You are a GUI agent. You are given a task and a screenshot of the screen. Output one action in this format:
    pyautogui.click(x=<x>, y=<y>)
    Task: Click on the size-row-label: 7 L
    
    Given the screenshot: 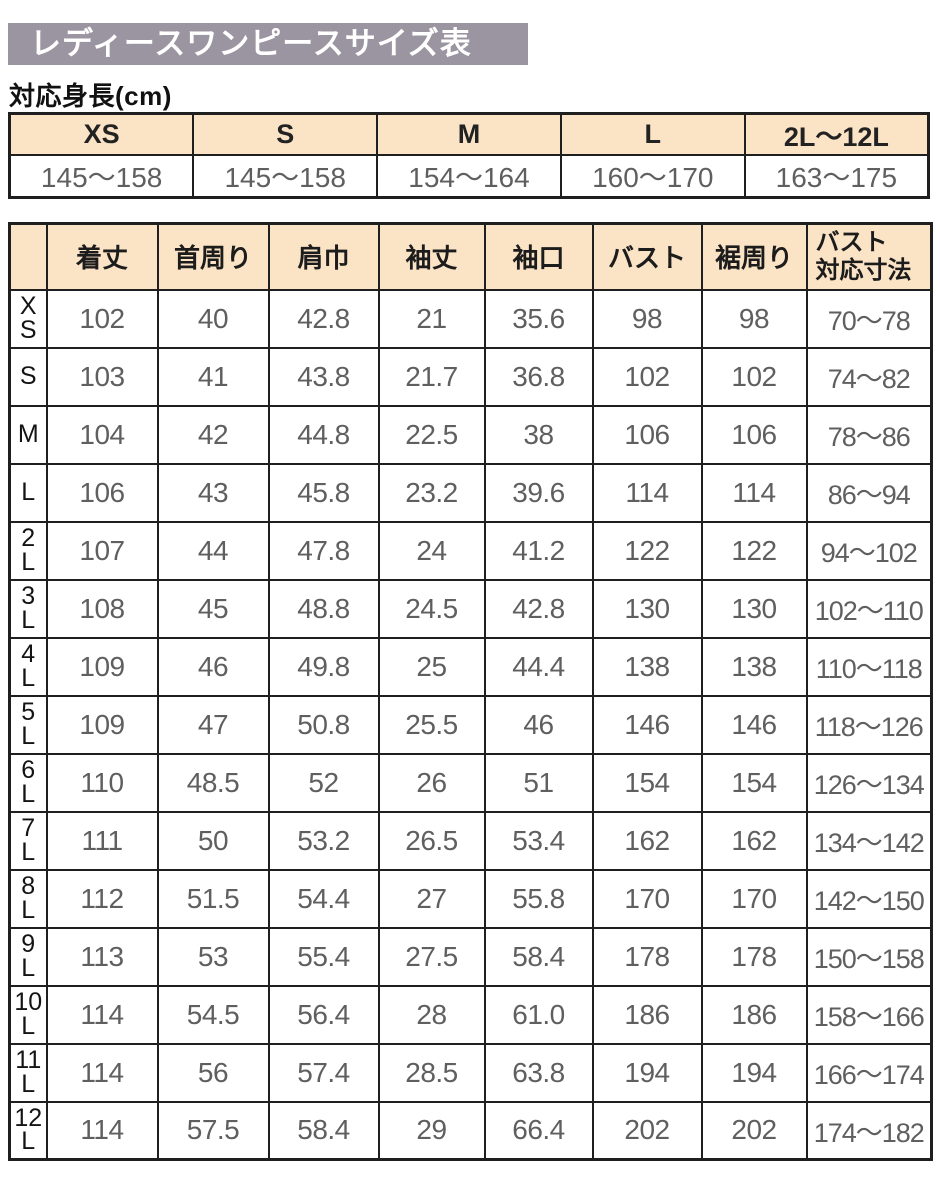 What is the action you would take?
    pyautogui.click(x=28, y=840)
    